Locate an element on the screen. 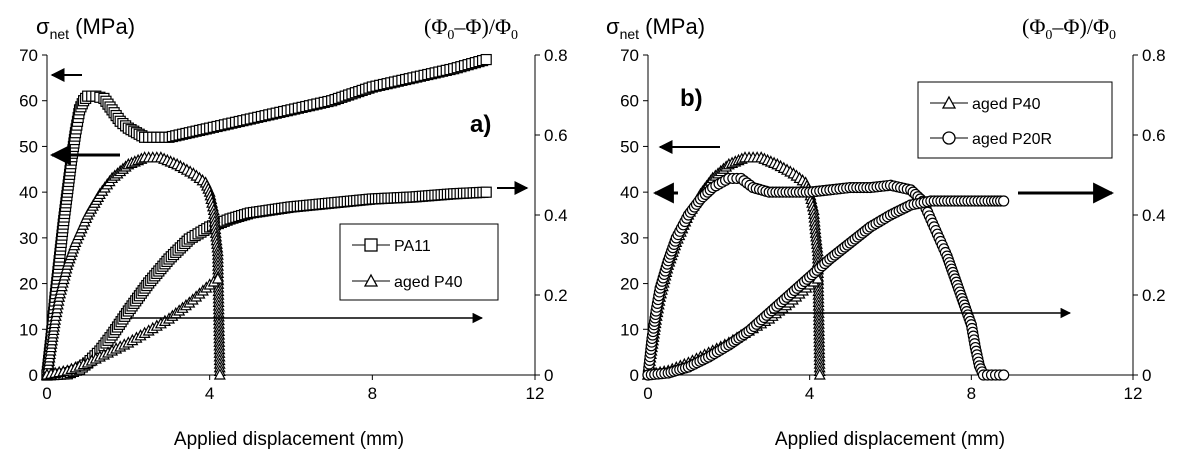  panel-a-left-tick-label: 0 is located at coordinates (33, 375).